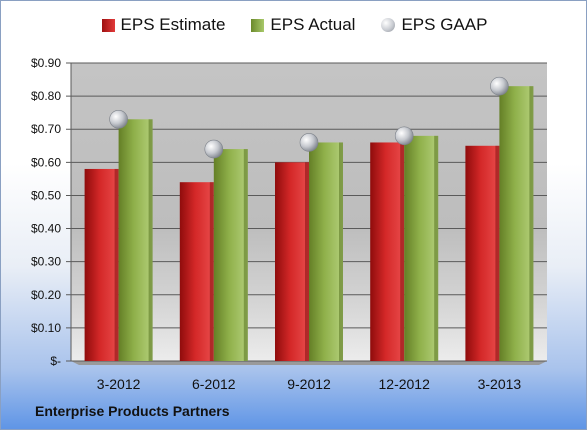 The width and height of the screenshot is (587, 430). What do you see at coordinates (258, 25) in the screenshot?
I see `legend-swatch-actual` at bounding box center [258, 25].